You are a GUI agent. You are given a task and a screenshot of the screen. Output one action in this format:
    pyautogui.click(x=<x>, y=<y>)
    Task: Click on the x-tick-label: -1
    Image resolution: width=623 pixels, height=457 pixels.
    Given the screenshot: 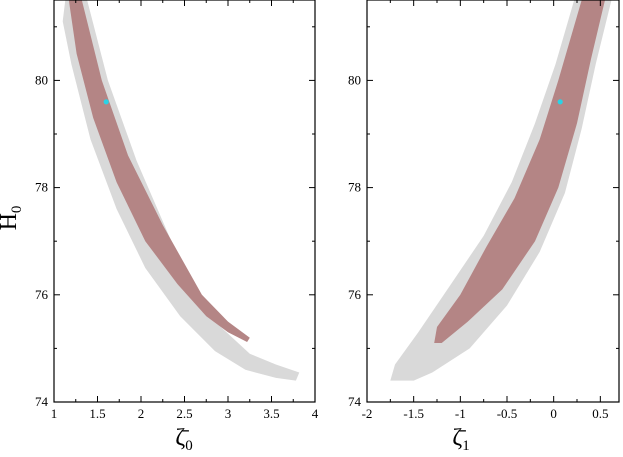 What is the action you would take?
    pyautogui.click(x=460, y=413)
    